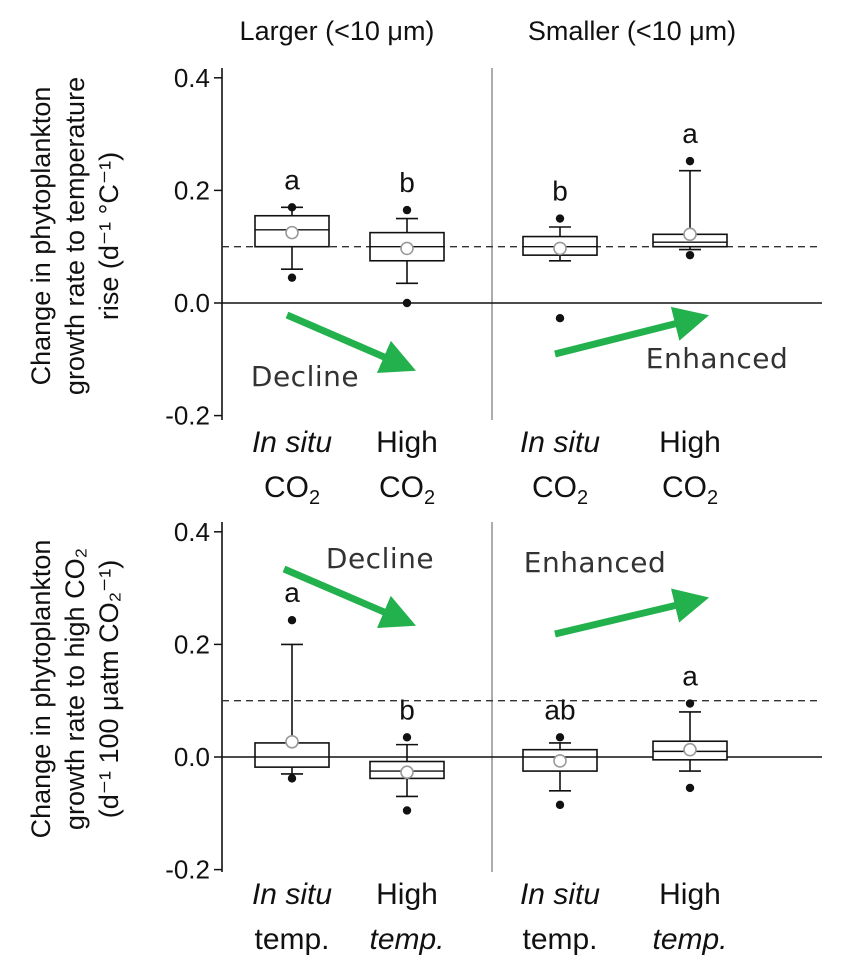 The width and height of the screenshot is (850, 960). Describe the element at coordinates (559, 709) in the screenshot. I see `significance-letter: ab` at that location.